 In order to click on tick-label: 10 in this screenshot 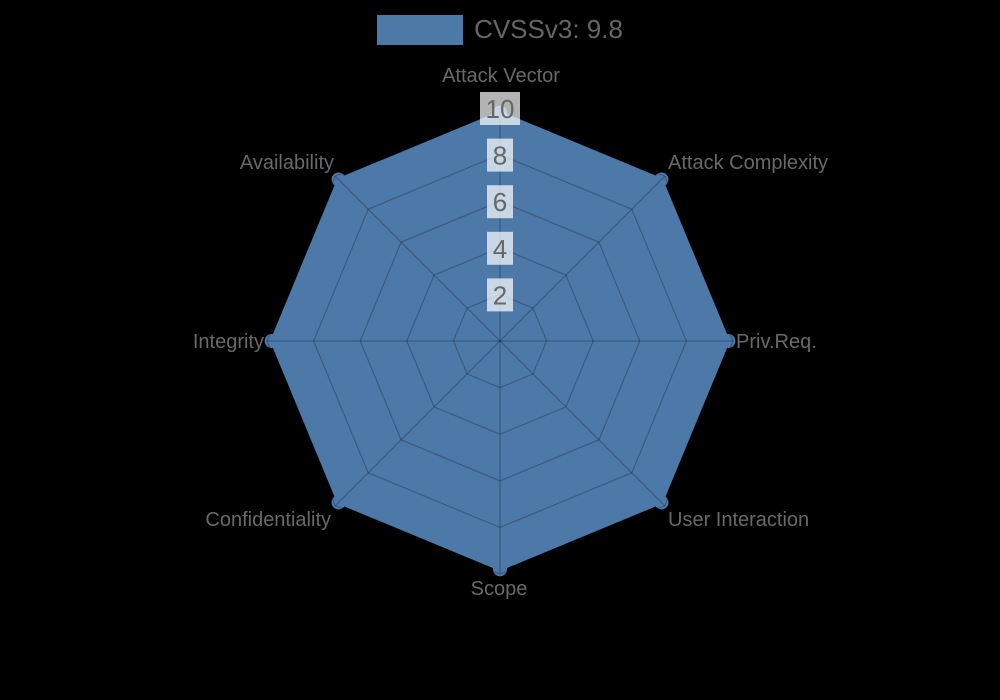, I will do `click(500, 109)`.